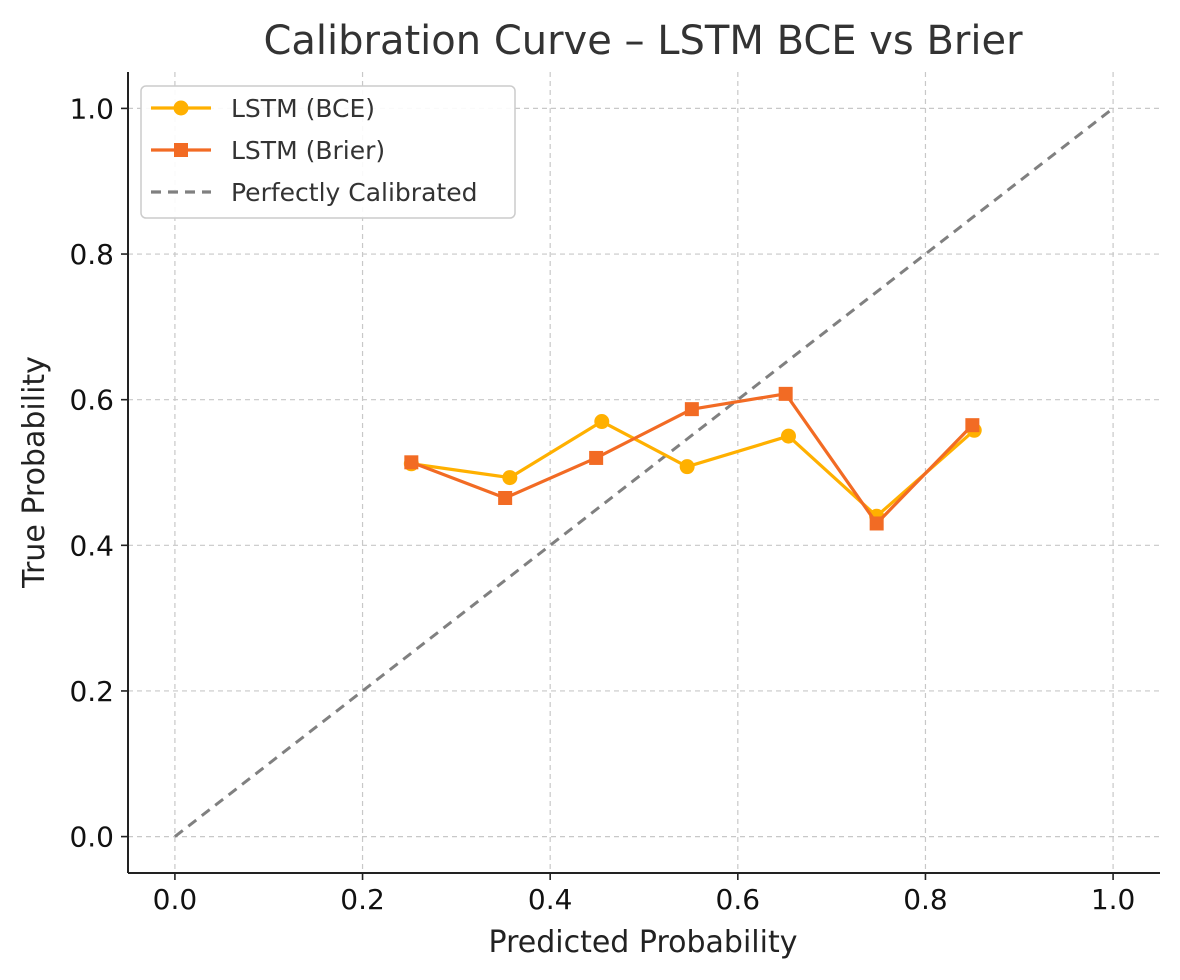  Describe the element at coordinates (643, 942) in the screenshot. I see `x-axis-label: Predicted Probability` at that location.